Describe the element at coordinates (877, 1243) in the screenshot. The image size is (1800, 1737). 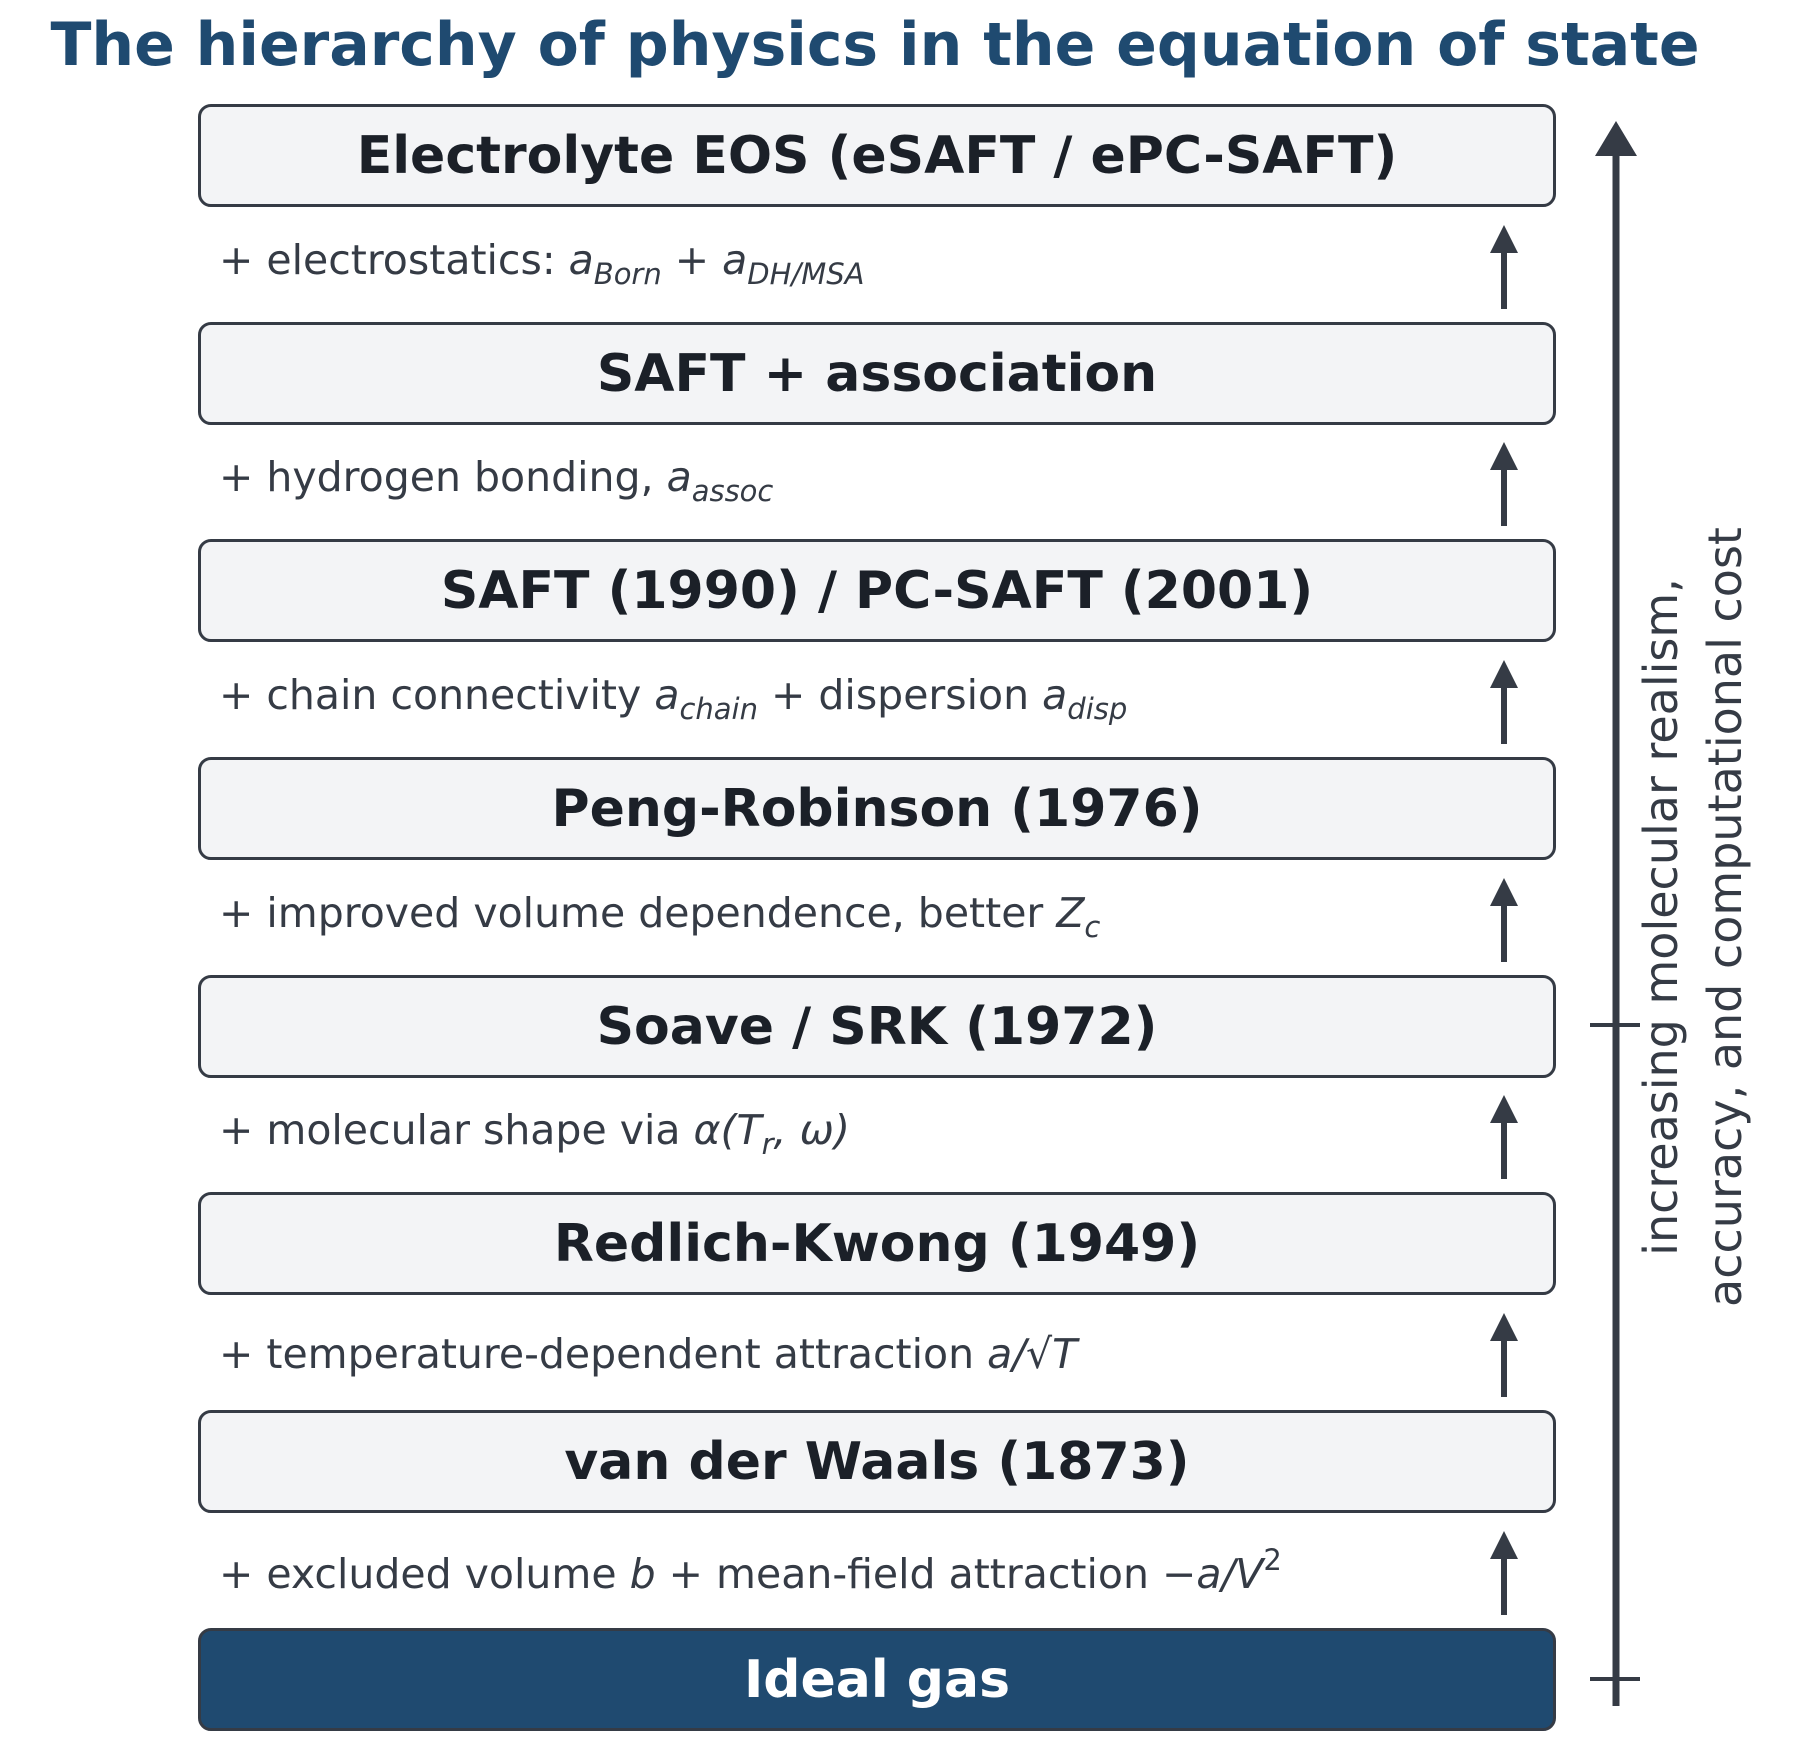
I see `level-box: Redlich-Kwong (1949)` at that location.